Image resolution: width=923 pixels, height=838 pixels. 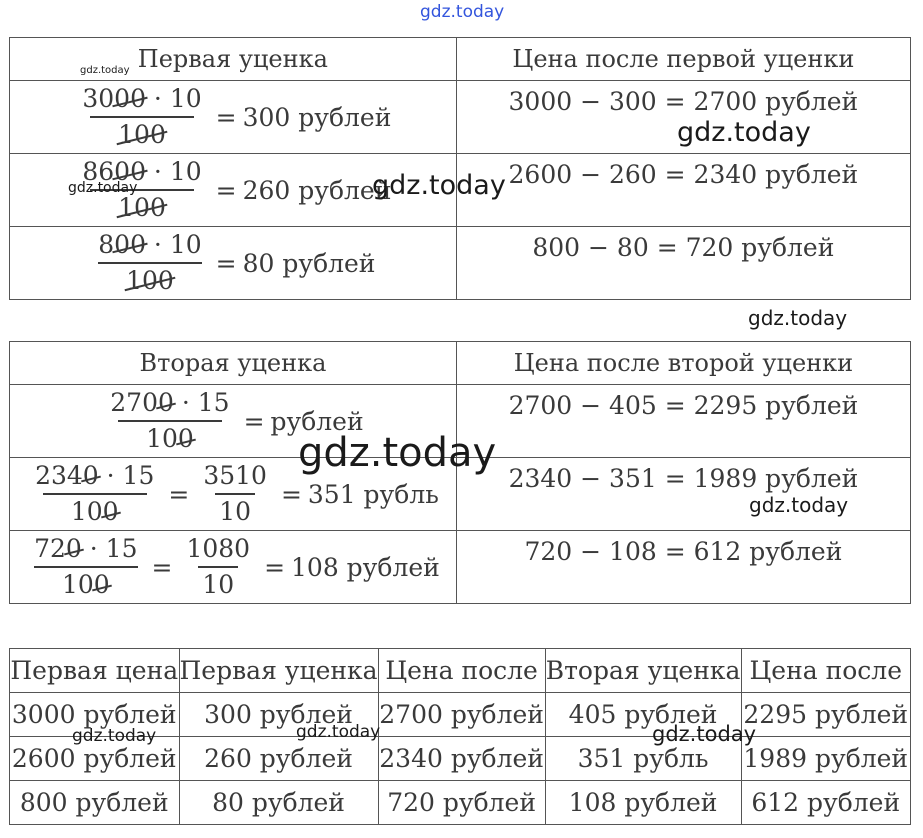 I want to click on first-markdown-calc-2: 8600 · 10 100 = 260 рублей, so click(x=233, y=190).